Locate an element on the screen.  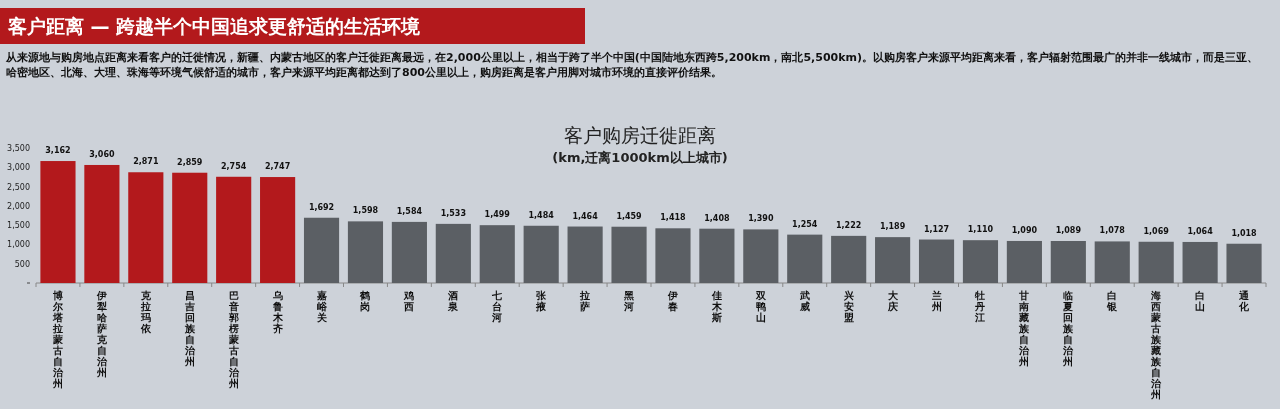
x-tick-label: 大庆 is located at coordinates (892, 301).